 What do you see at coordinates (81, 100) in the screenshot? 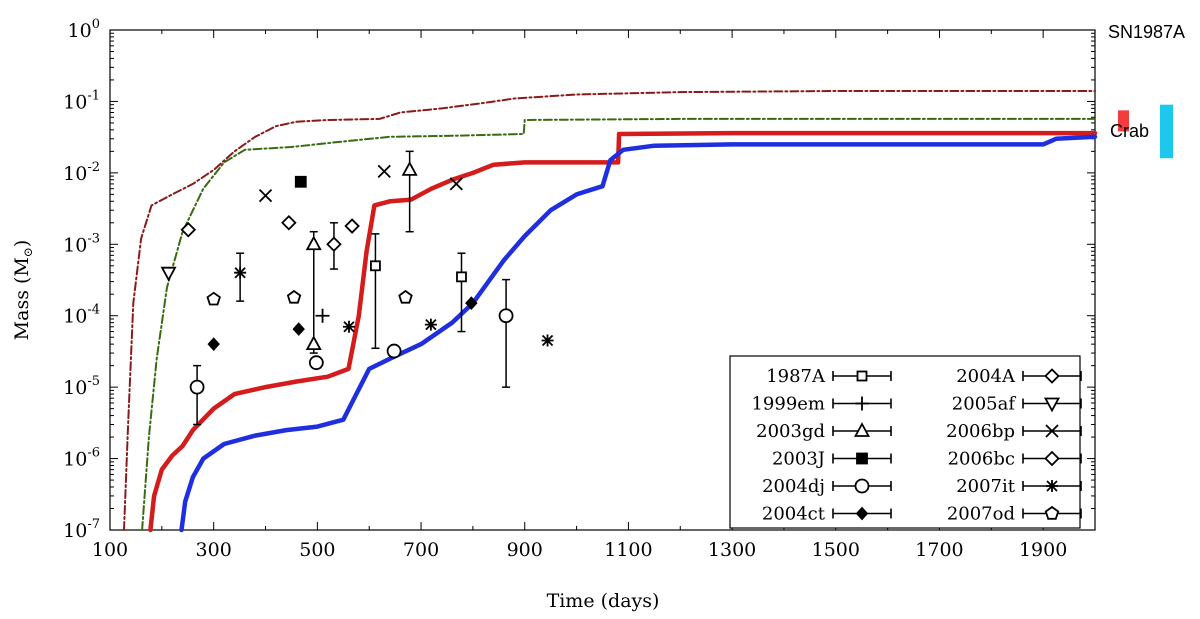
I see `y-tick-label: 10⁻¹` at bounding box center [81, 100].